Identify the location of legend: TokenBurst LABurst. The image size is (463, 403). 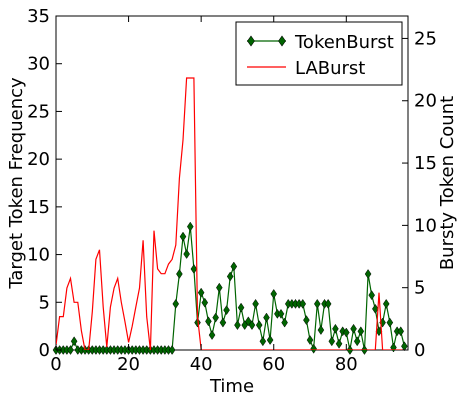
(319, 53).